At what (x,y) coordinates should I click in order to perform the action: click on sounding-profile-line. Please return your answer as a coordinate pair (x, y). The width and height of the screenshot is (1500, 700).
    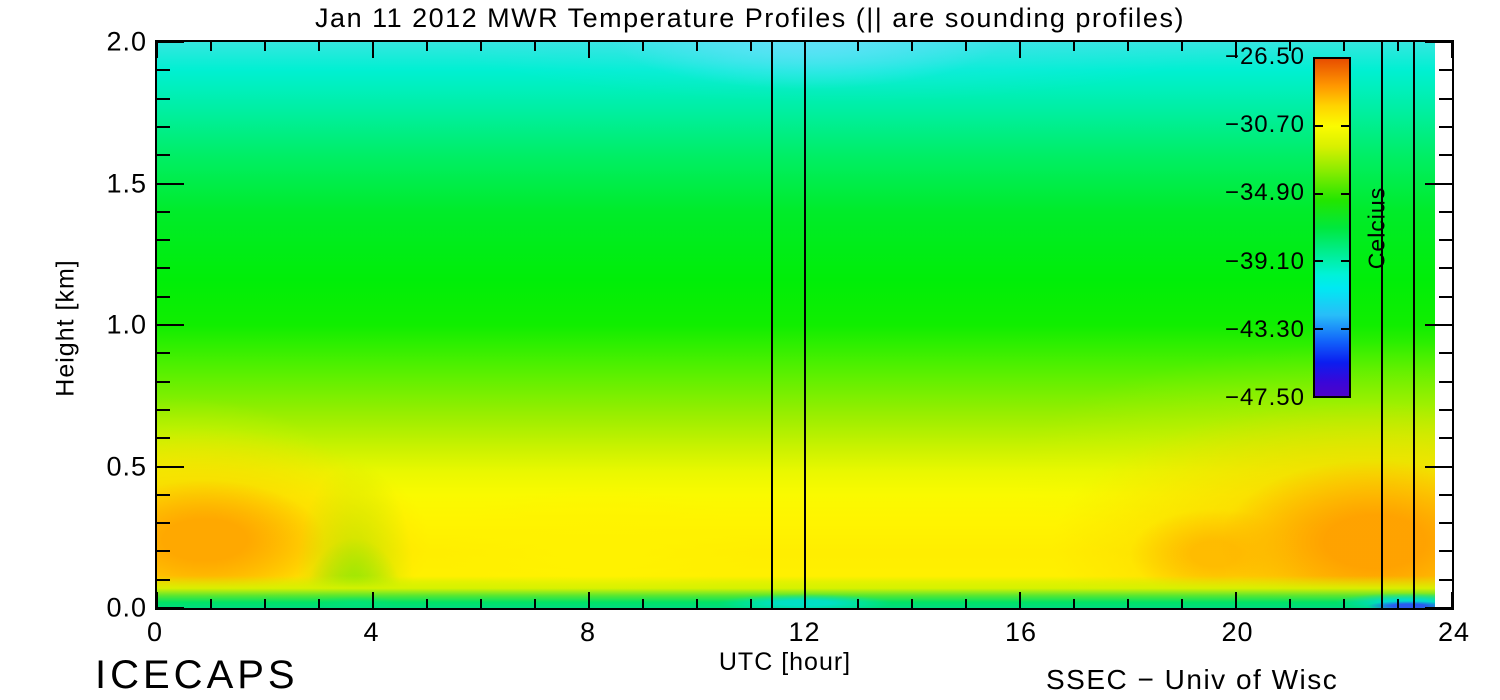
    Looking at the image, I should click on (804, 325).